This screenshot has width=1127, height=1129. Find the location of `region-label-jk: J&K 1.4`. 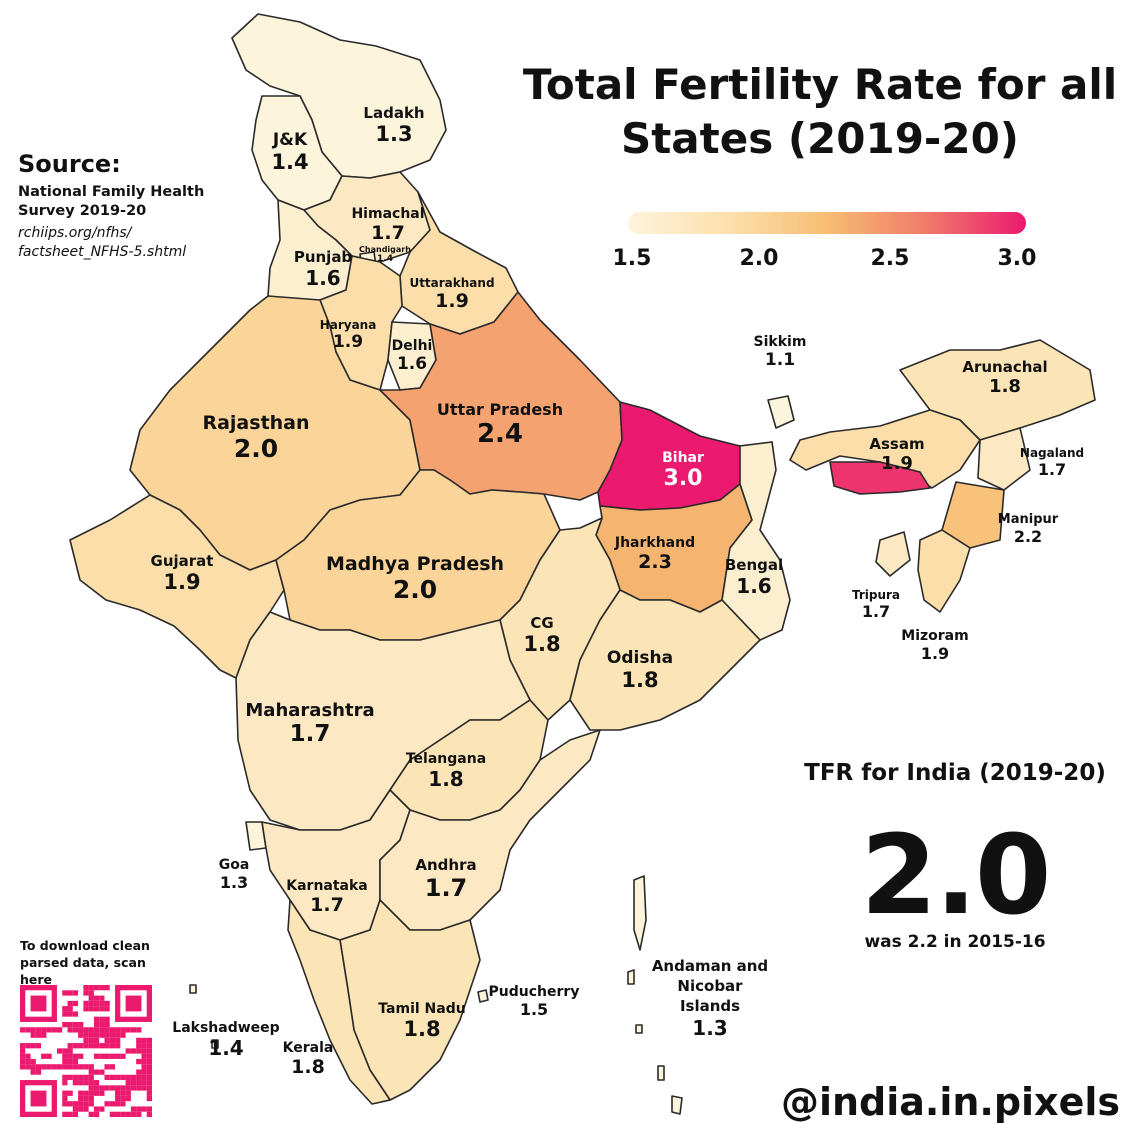

region-label-jk: J&K 1.4 is located at coordinates (289, 152).